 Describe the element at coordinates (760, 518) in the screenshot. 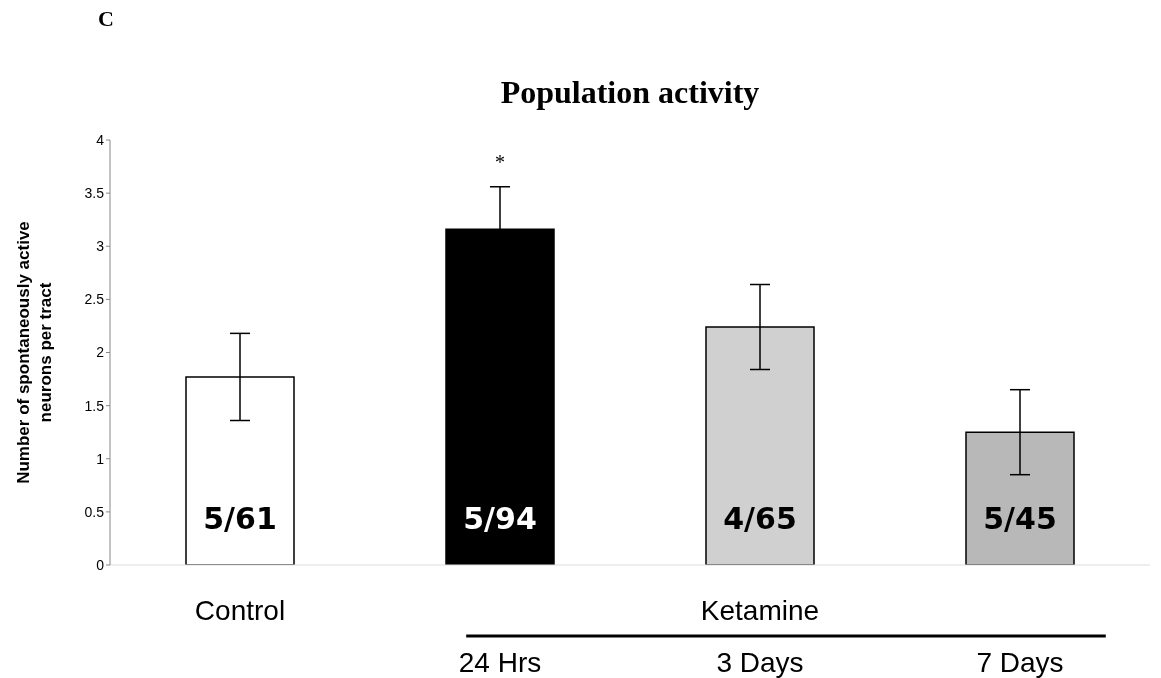

I see `data-label: 4/65` at that location.